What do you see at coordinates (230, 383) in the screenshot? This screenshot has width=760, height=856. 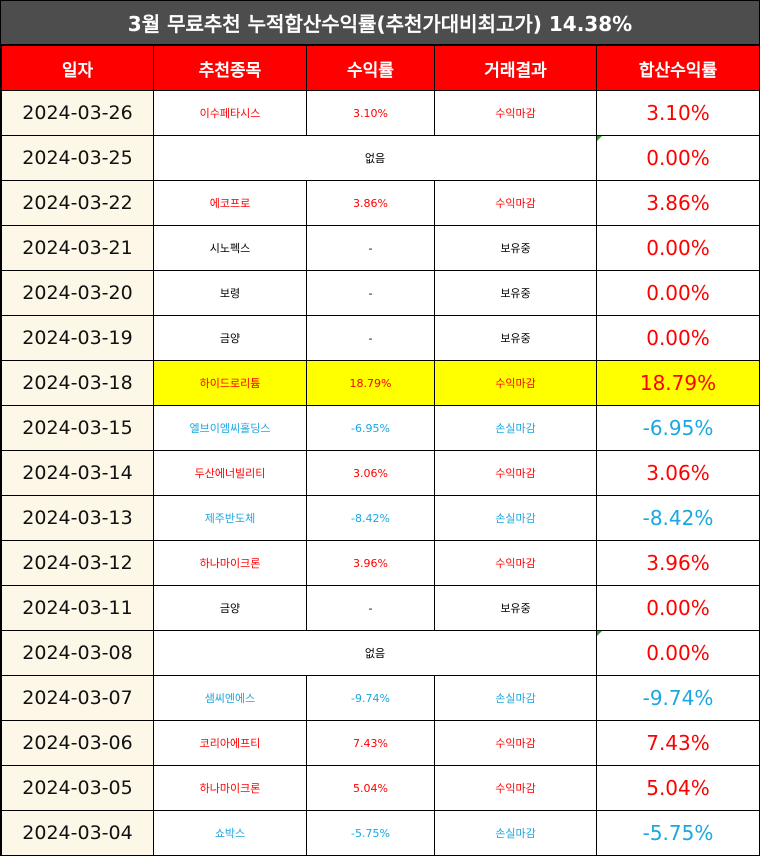 I see `row-stock: 하이드로리튬` at bounding box center [230, 383].